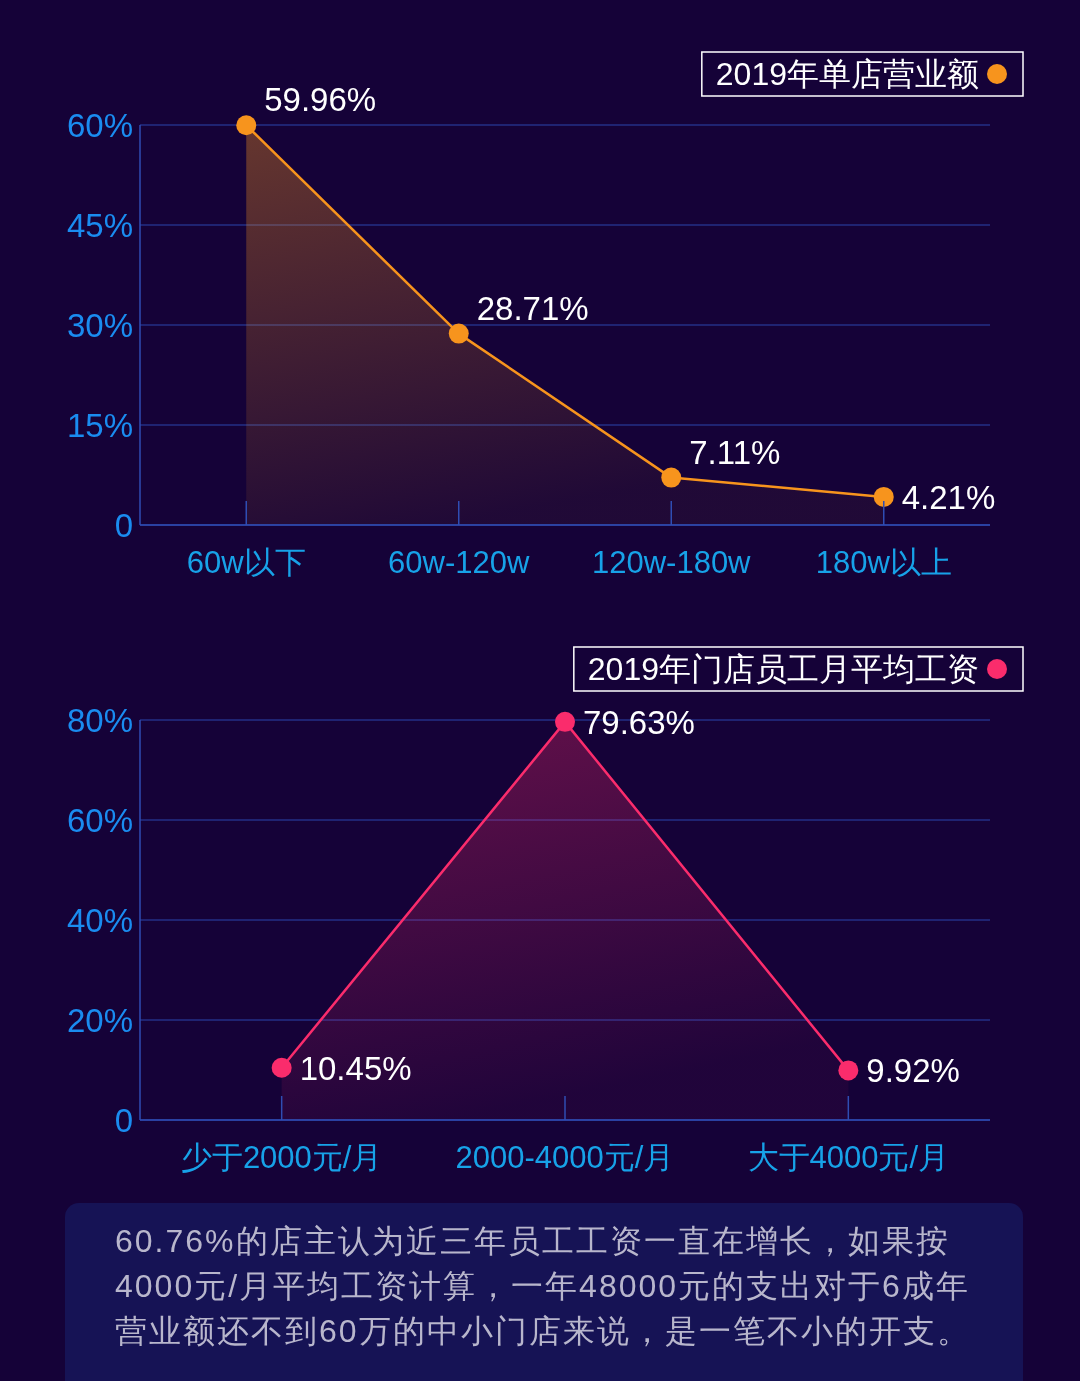 The width and height of the screenshot is (1080, 1381). I want to click on y-tick-label: 40%, so click(99, 920).